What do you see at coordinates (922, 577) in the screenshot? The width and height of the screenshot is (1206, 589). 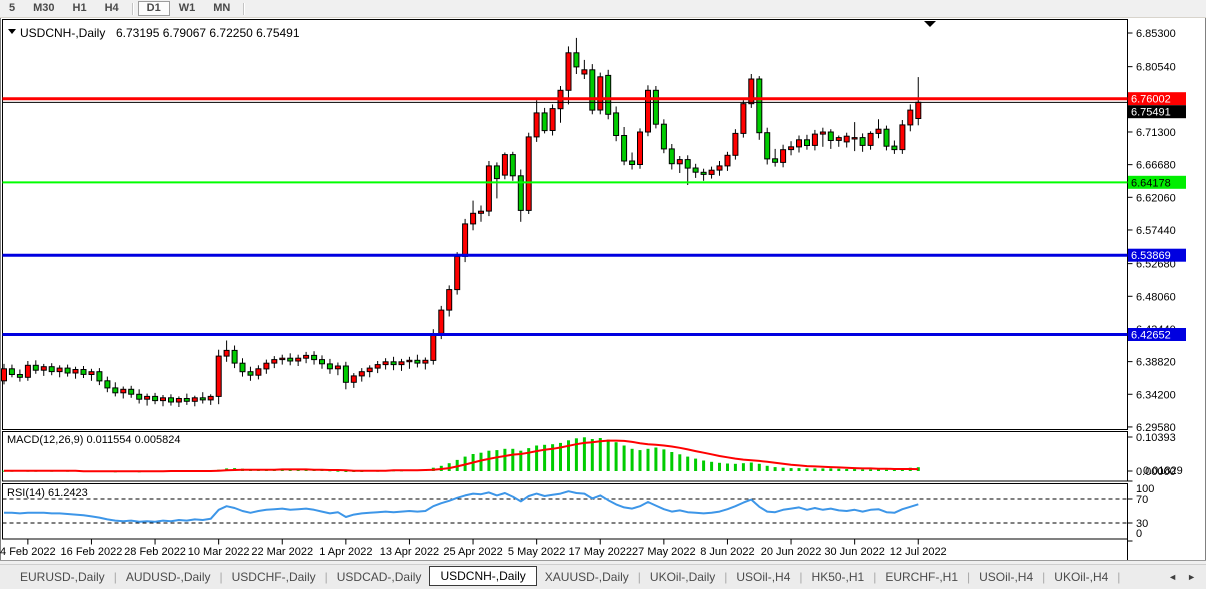 I see `tab-eurchf-h1: EURCHF-,H1` at bounding box center [922, 577].